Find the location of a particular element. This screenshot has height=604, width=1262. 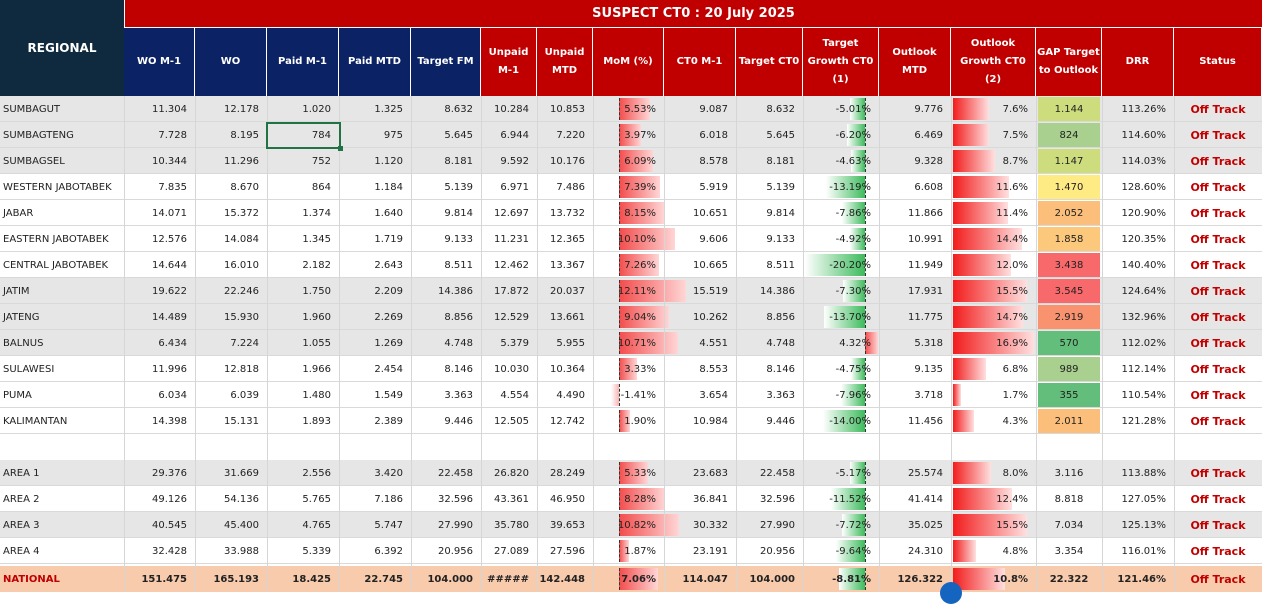

cell-paid-mtd: 2.389 is located at coordinates (388, 421).